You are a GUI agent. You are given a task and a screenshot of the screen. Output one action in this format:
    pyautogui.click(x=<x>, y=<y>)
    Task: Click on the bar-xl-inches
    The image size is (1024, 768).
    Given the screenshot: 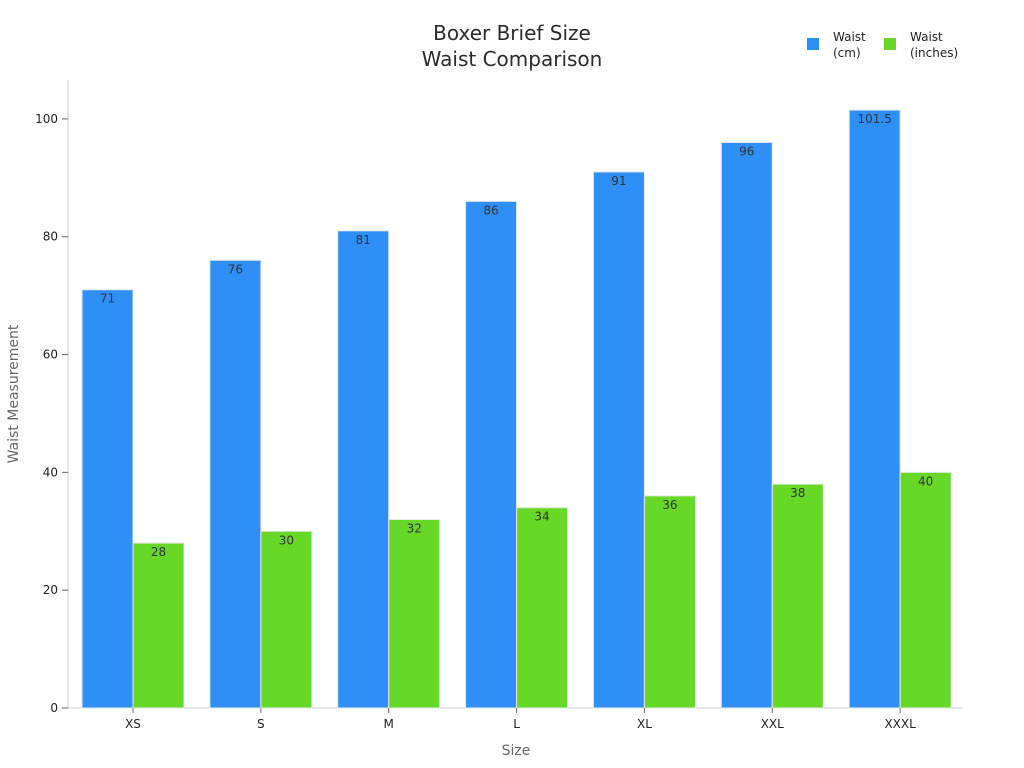 What is the action you would take?
    pyautogui.click(x=669, y=602)
    